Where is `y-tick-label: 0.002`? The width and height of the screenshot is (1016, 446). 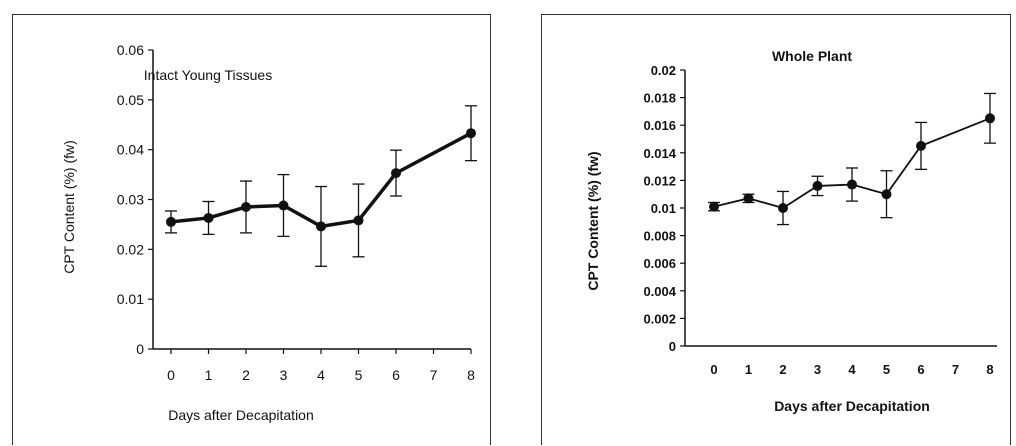
y-tick-label: 0.002 is located at coordinates (659, 318).